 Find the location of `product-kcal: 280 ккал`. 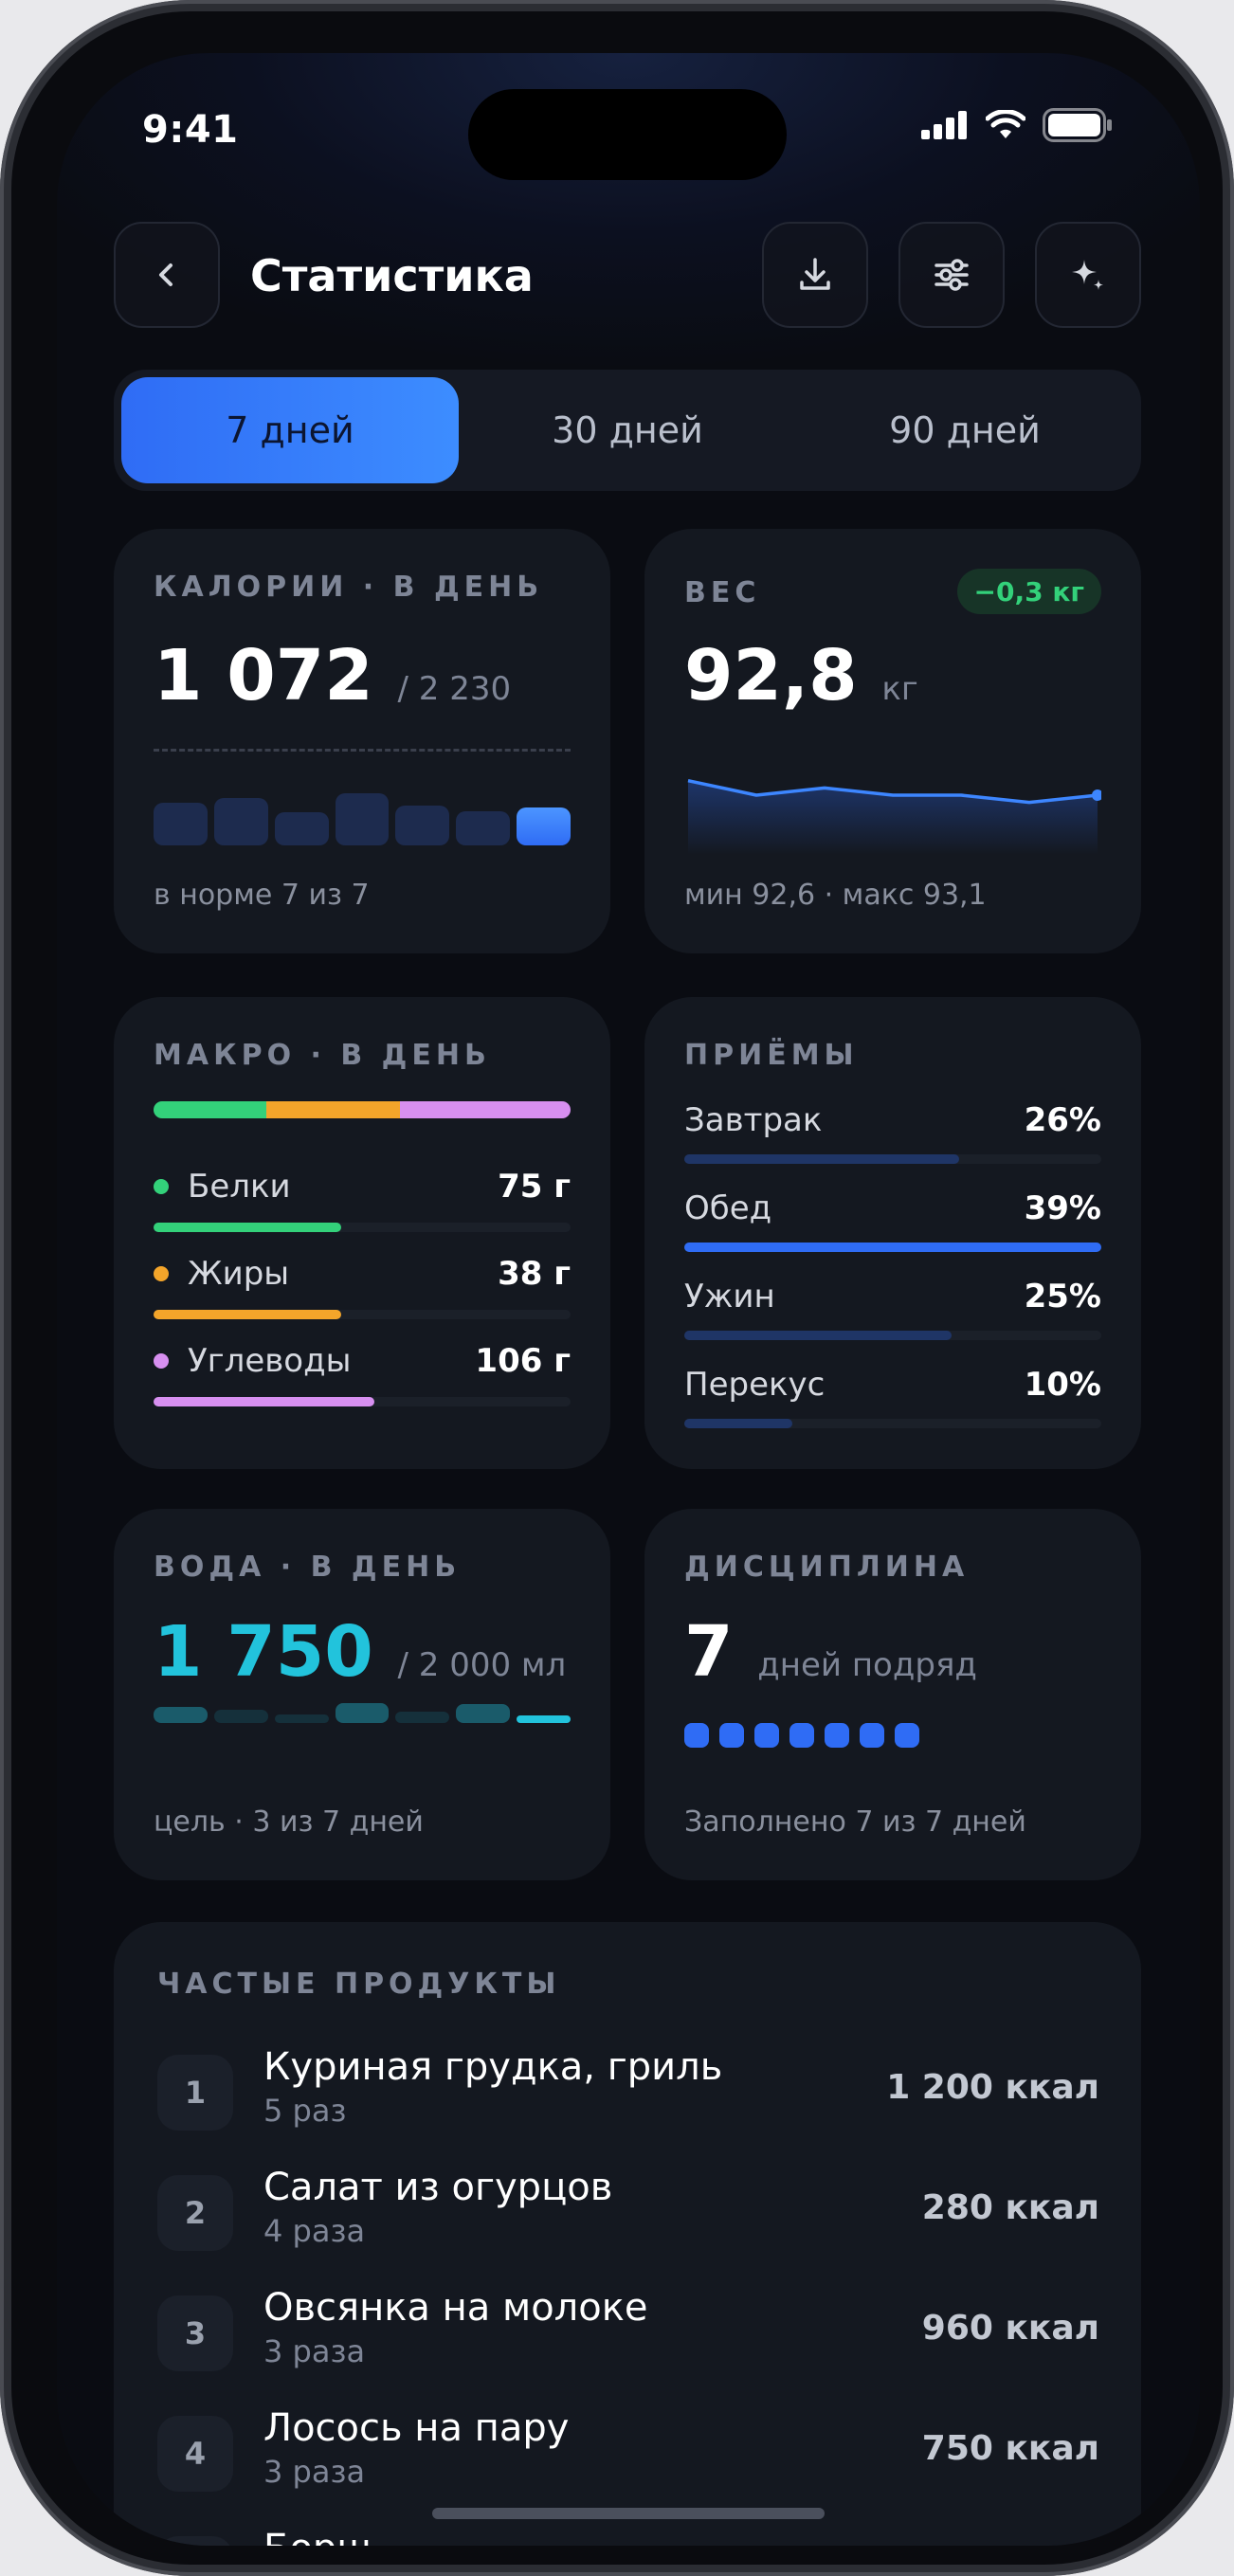

product-kcal: 280 ккал is located at coordinates (1010, 2207).